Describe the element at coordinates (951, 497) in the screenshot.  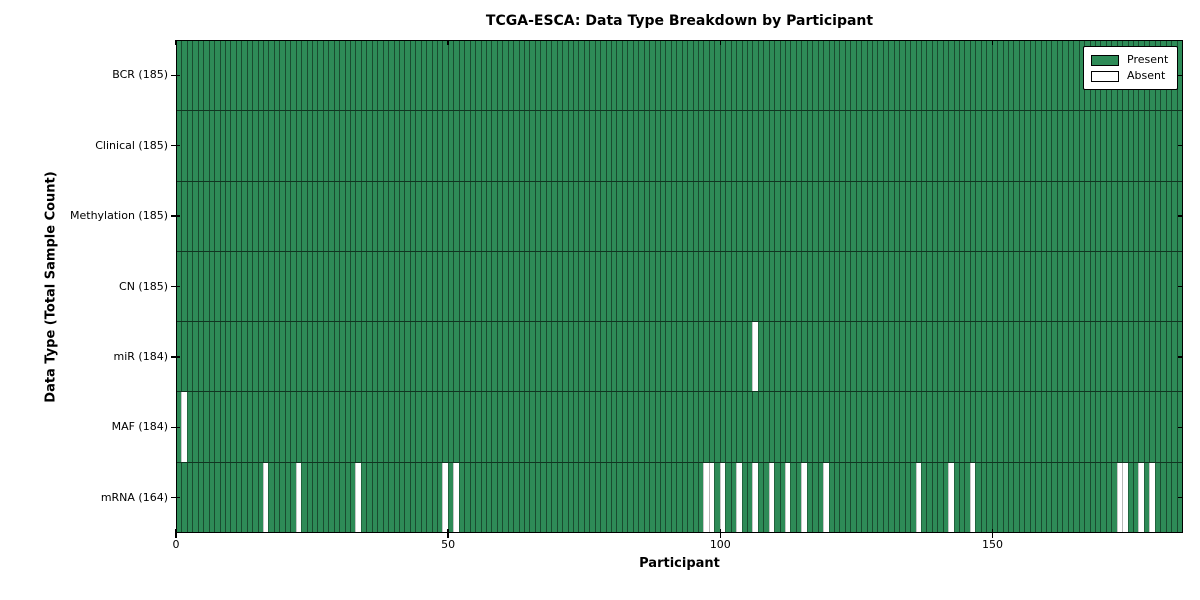
I see `absent-cell` at that location.